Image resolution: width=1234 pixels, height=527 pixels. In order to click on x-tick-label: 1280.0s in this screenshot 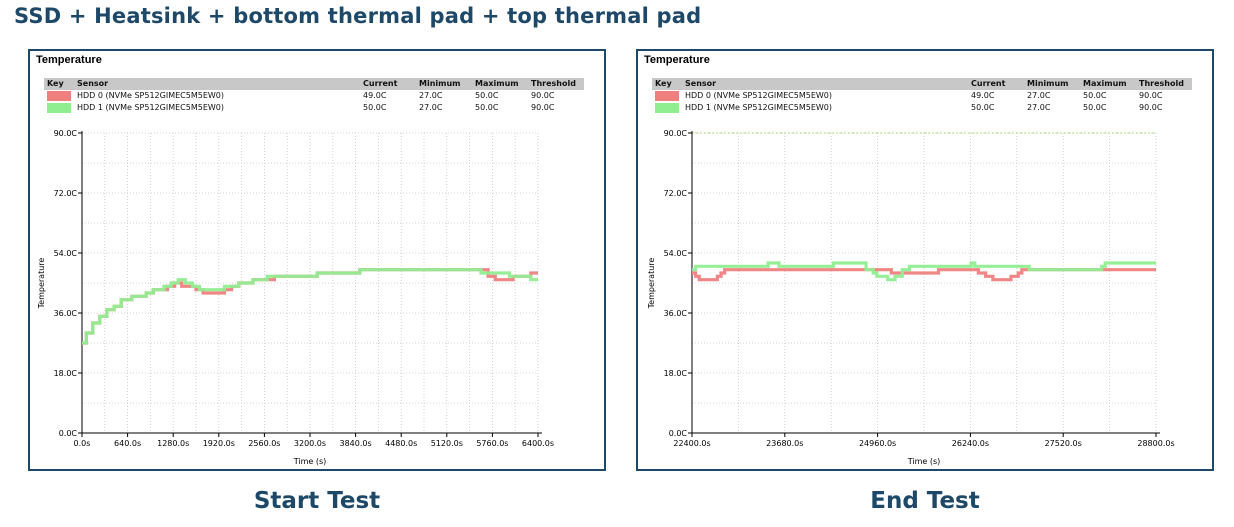, I will do `click(173, 443)`.